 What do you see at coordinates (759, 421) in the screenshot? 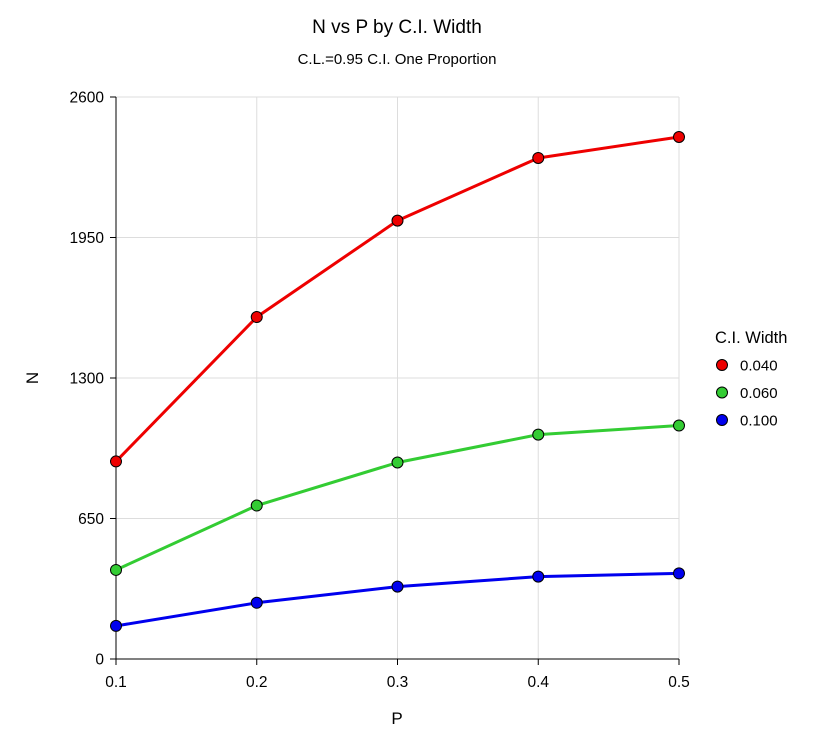
I see `legend-label: 0.100` at bounding box center [759, 421].